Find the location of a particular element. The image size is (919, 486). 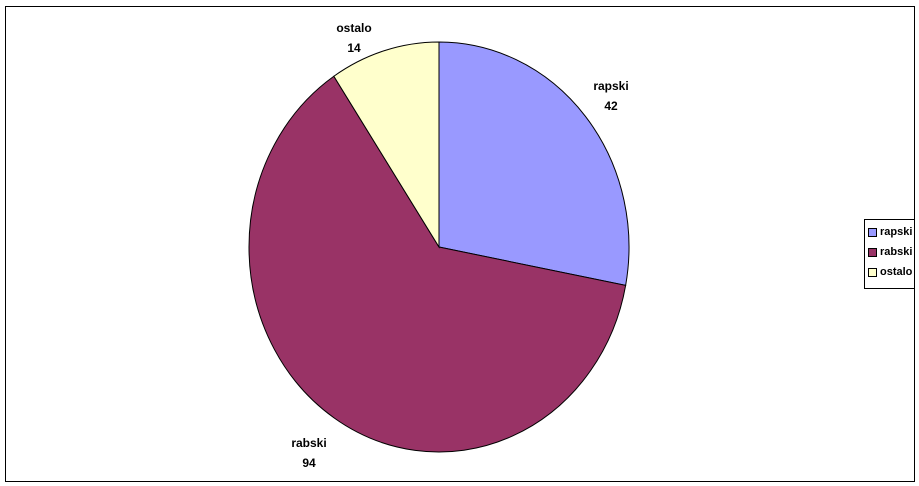

legend-swatch-ostalo is located at coordinates (872, 272).